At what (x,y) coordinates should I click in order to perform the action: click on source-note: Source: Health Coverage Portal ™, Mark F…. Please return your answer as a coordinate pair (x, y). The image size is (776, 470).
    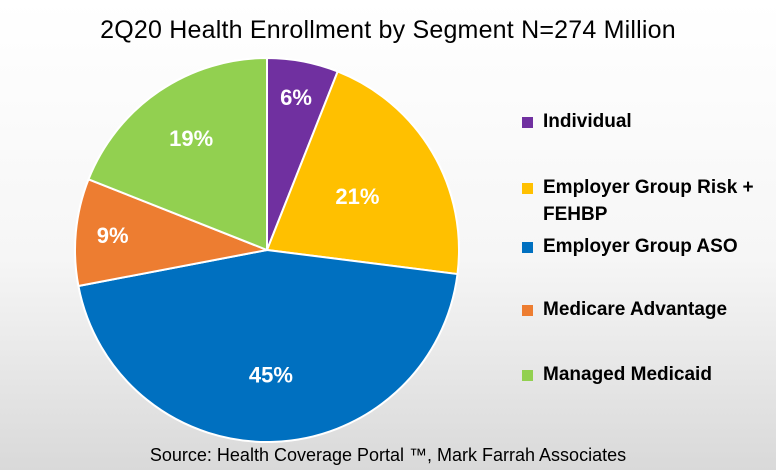
    Looking at the image, I should click on (388, 455).